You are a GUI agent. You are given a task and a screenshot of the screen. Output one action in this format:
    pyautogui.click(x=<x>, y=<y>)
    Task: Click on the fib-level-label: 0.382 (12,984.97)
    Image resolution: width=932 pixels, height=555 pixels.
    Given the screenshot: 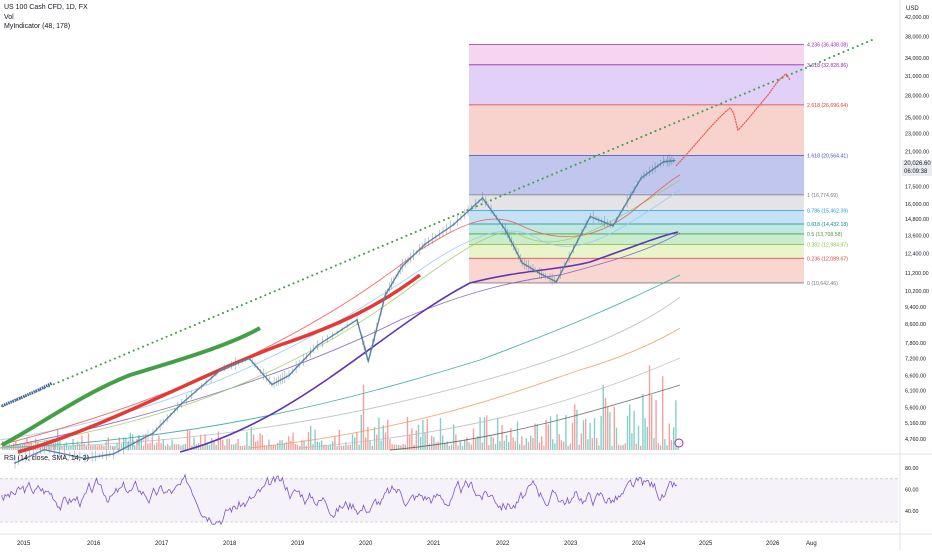 What is the action you would take?
    pyautogui.click(x=827, y=245)
    